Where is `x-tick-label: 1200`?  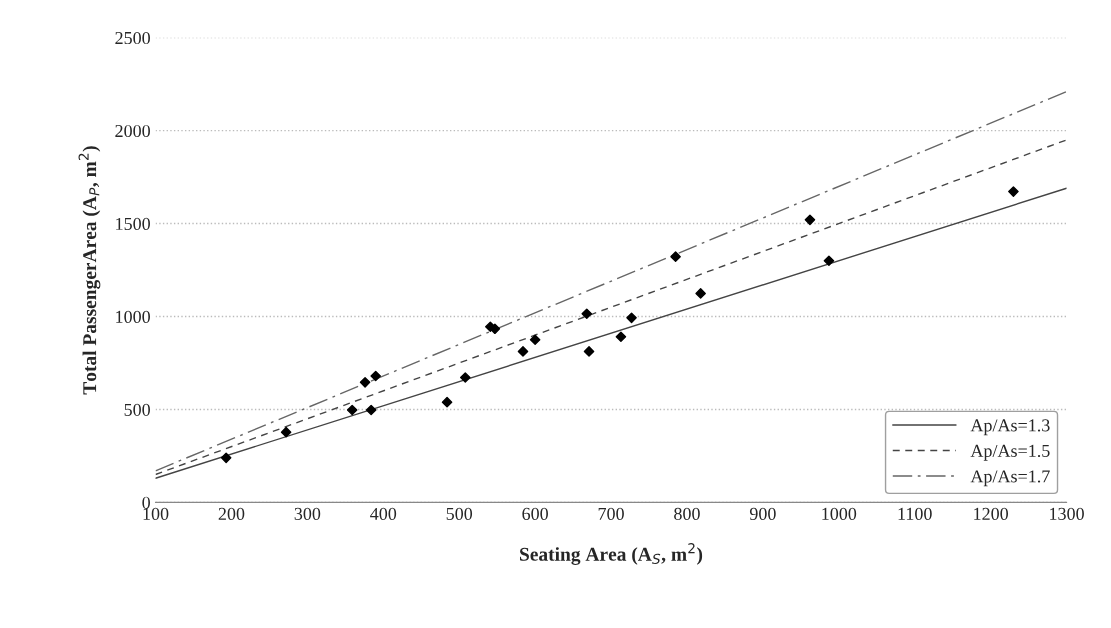
x-tick-label: 1200 is located at coordinates (991, 513).